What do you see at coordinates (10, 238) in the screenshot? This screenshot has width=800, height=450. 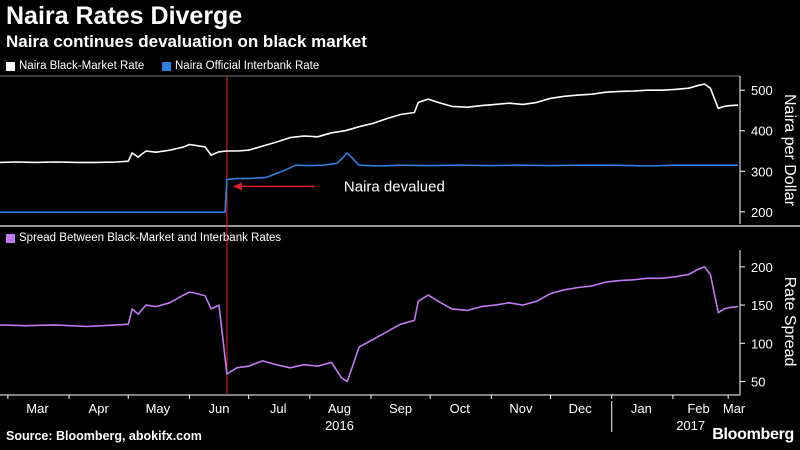 I see `legend-swatch-spread` at bounding box center [10, 238].